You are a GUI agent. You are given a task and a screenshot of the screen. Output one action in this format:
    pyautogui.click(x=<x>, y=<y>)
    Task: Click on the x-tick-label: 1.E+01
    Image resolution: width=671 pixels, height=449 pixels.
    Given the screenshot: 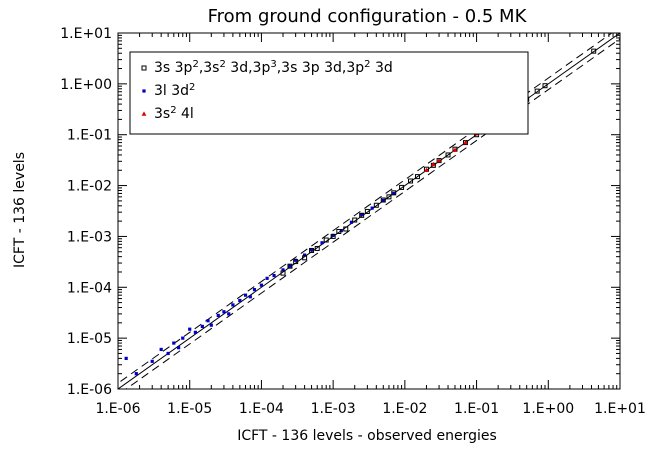 What is the action you would take?
    pyautogui.click(x=620, y=409)
    